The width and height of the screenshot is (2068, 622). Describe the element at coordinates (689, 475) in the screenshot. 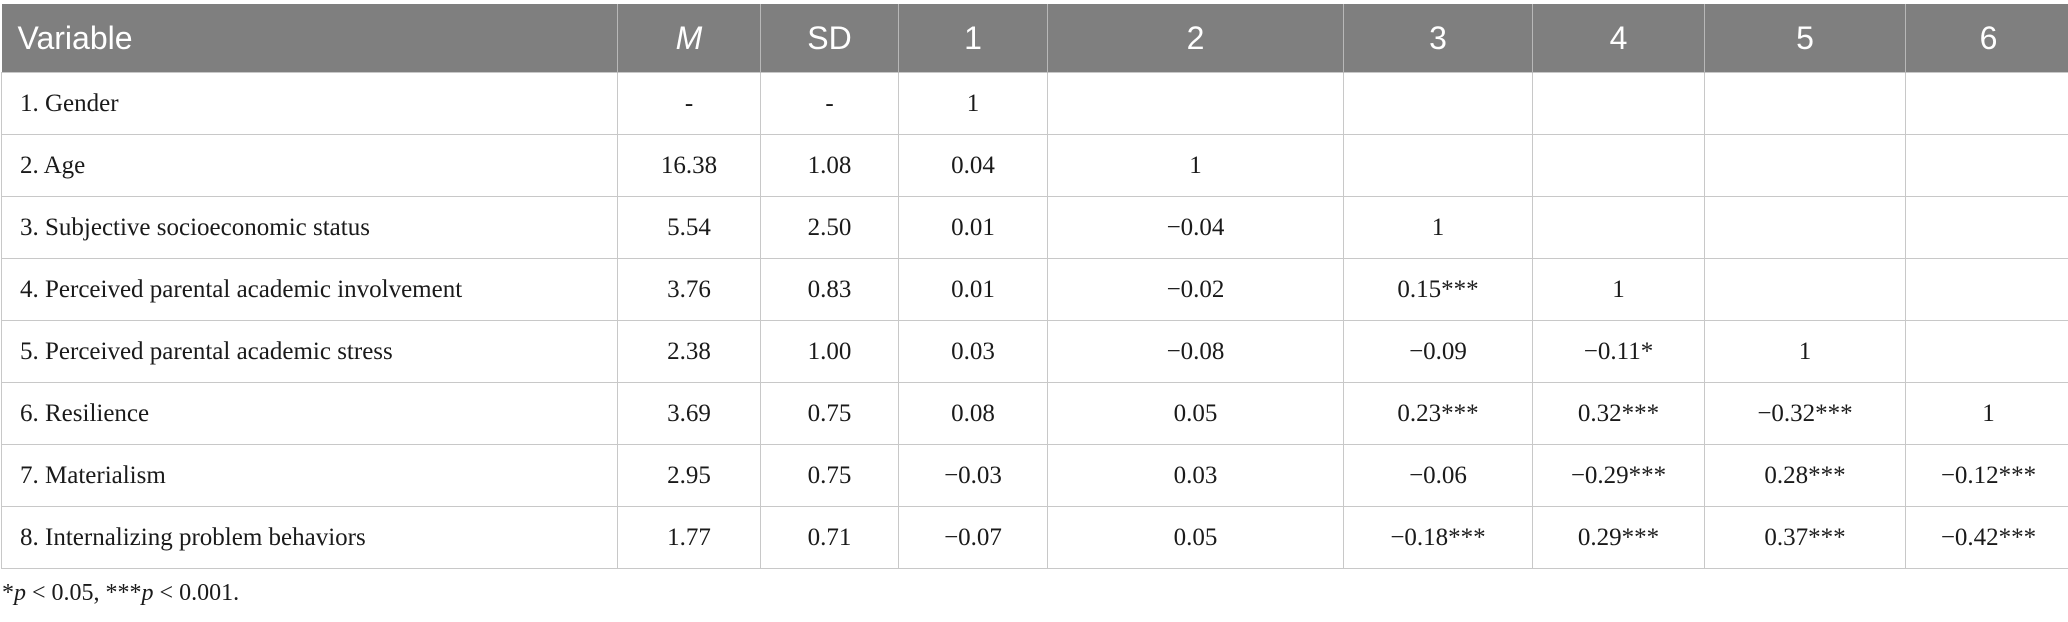

I see `cell-mean: 2.95` at that location.